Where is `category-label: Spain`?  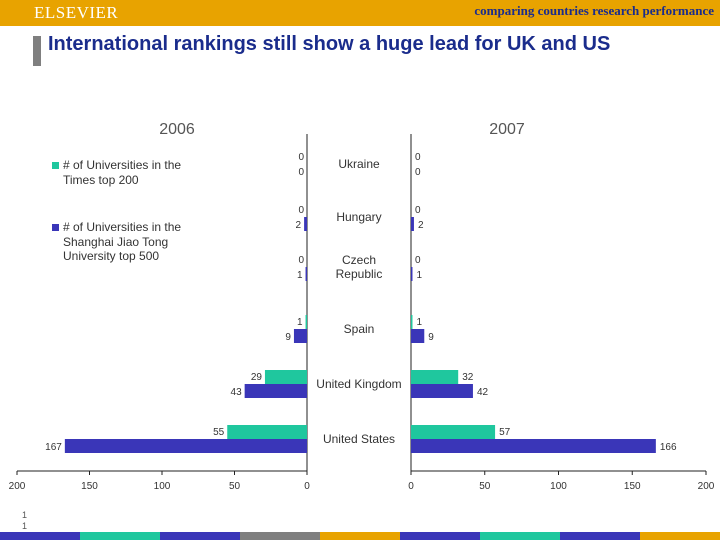 category-label: Spain is located at coordinates (359, 329).